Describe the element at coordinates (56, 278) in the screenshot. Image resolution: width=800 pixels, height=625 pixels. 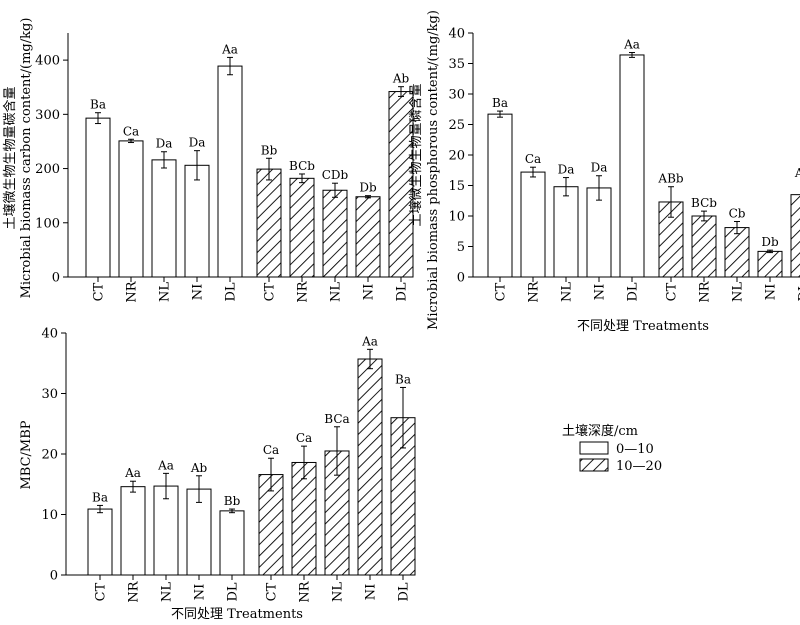
I see `mbc-y-tick-label: 0` at that location.